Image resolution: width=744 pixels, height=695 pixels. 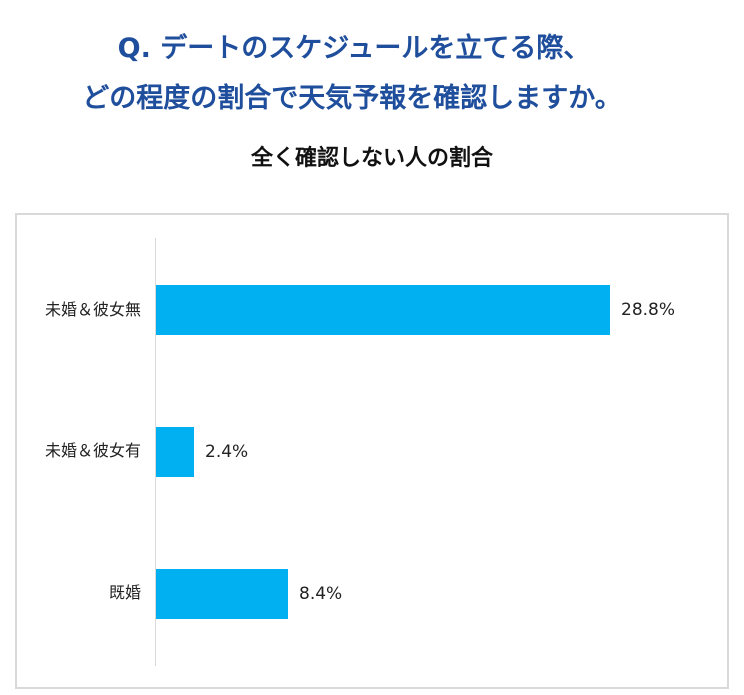 What do you see at coordinates (92, 309) in the screenshot?
I see `category-label: 未婚＆彼女無` at bounding box center [92, 309].